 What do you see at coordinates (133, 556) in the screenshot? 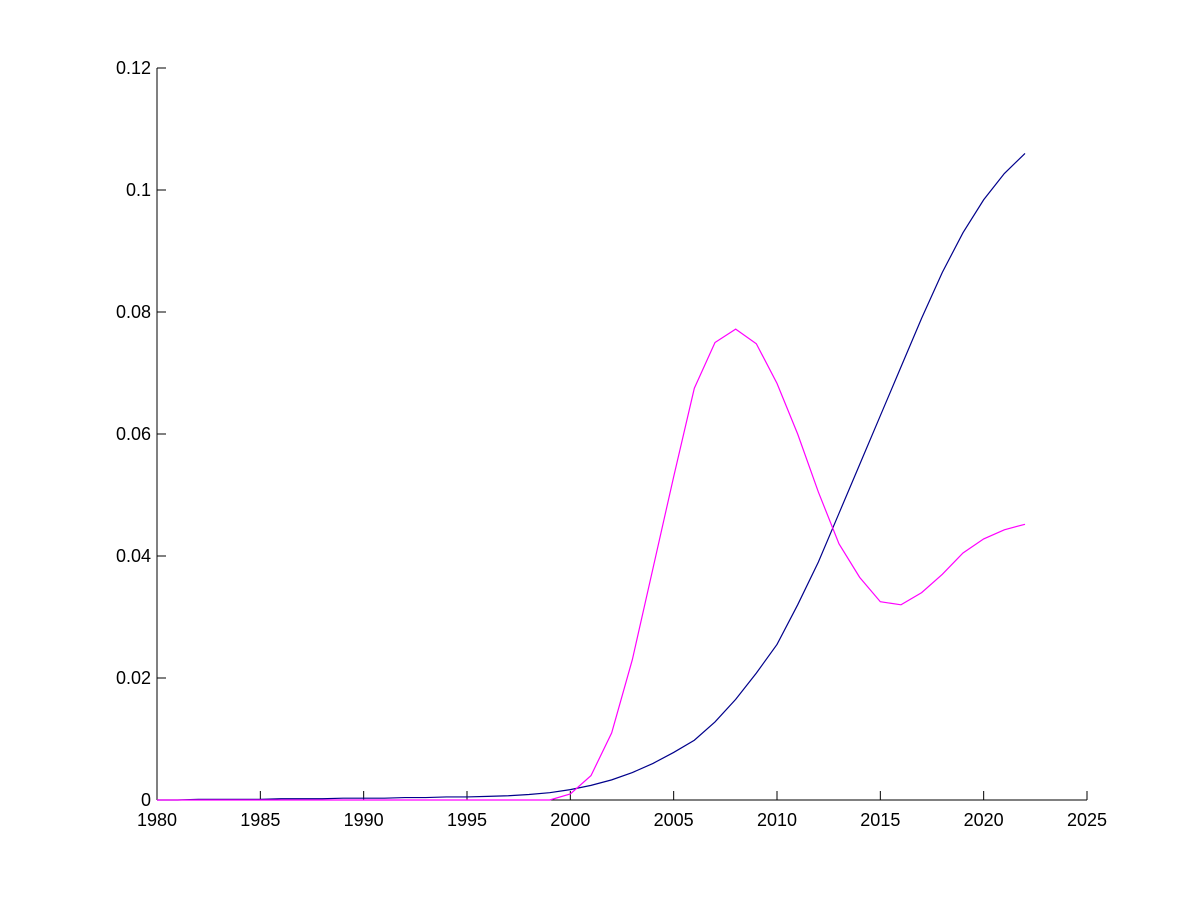
I see `y-tick-label: 0.04` at bounding box center [133, 556].